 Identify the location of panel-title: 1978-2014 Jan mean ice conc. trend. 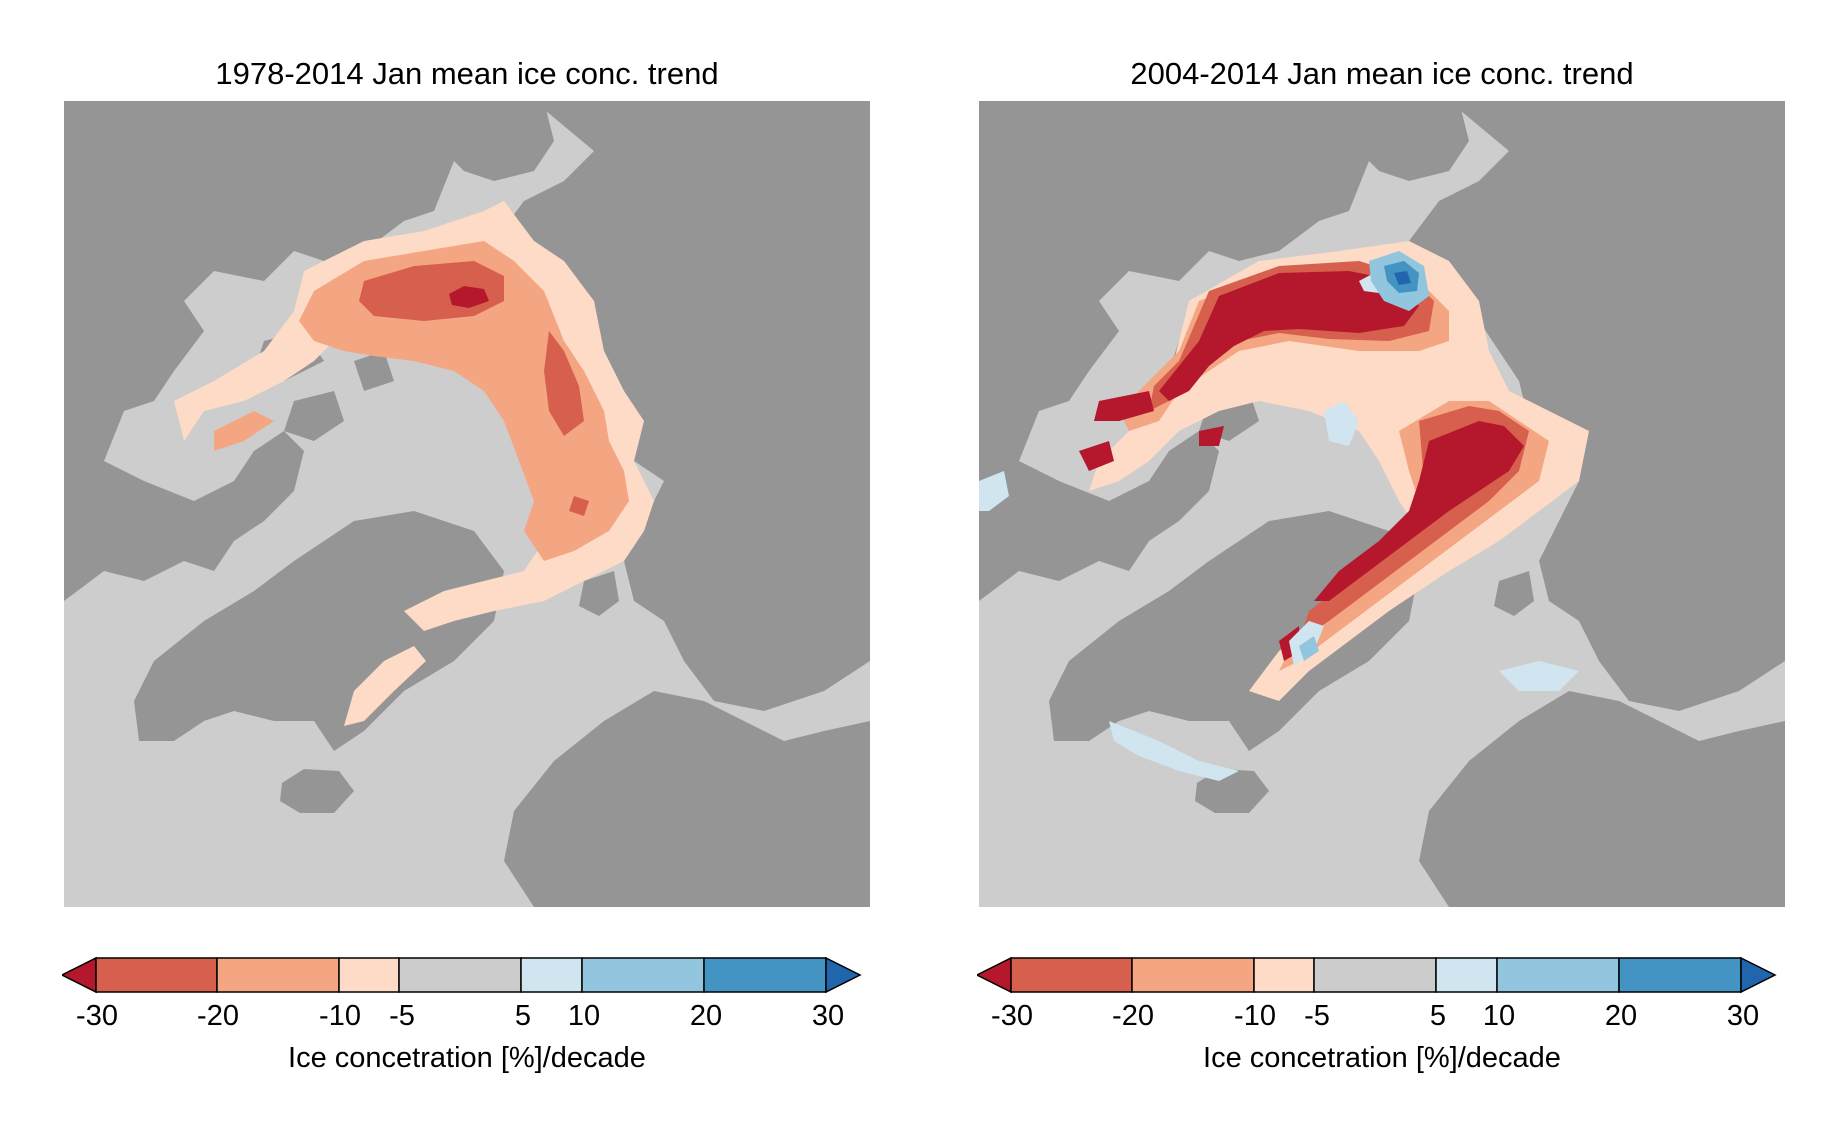
(467, 73).